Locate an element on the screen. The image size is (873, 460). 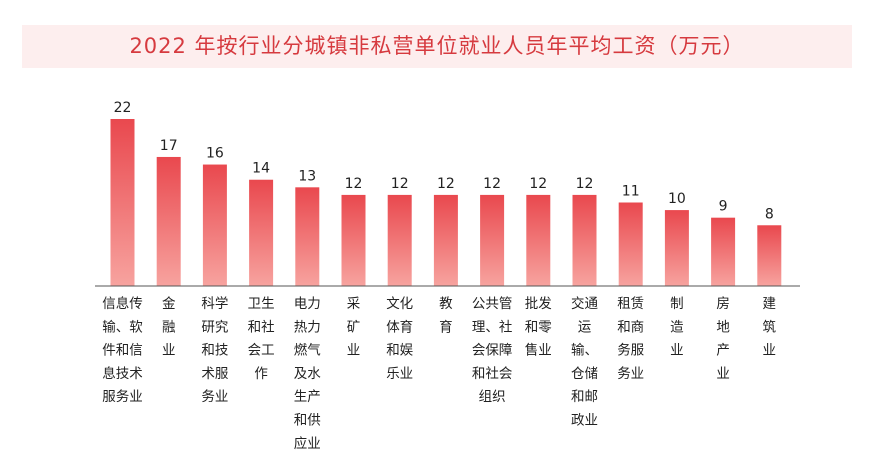
category-label: 科学研究和技术服务业 is located at coordinates (214, 350).